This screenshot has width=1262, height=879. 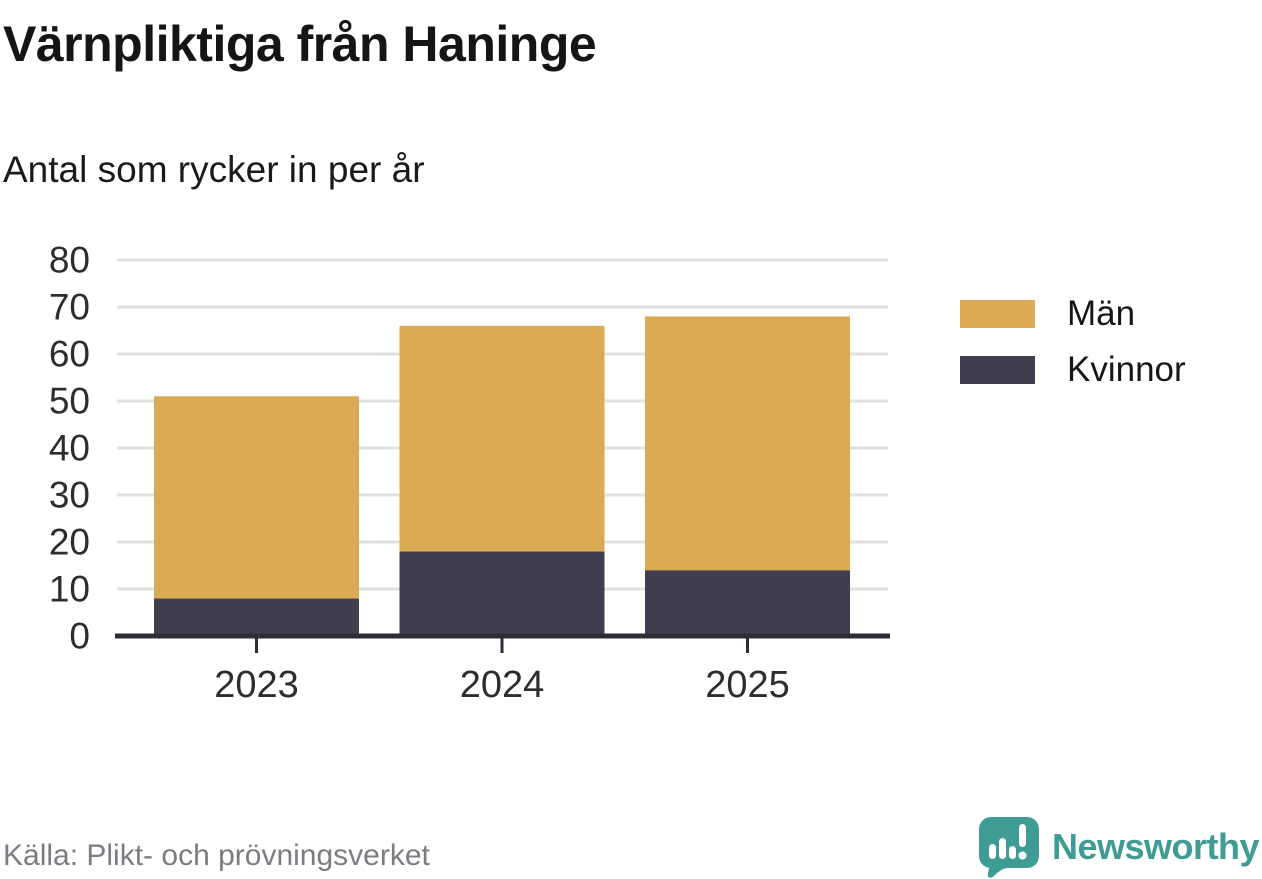 I want to click on y-tick-label: 50, so click(x=69, y=401).